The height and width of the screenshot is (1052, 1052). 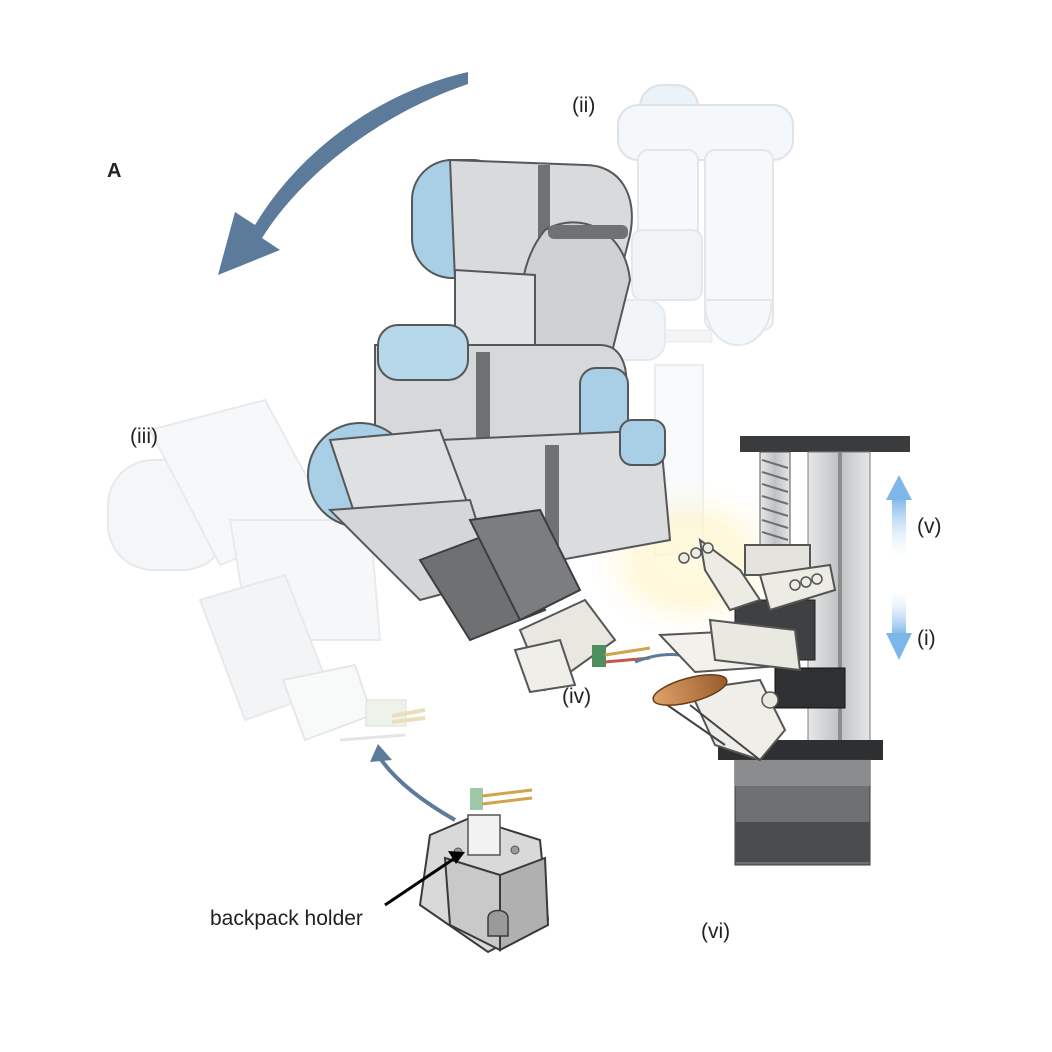 I want to click on panel-label: A, so click(x=114, y=171).